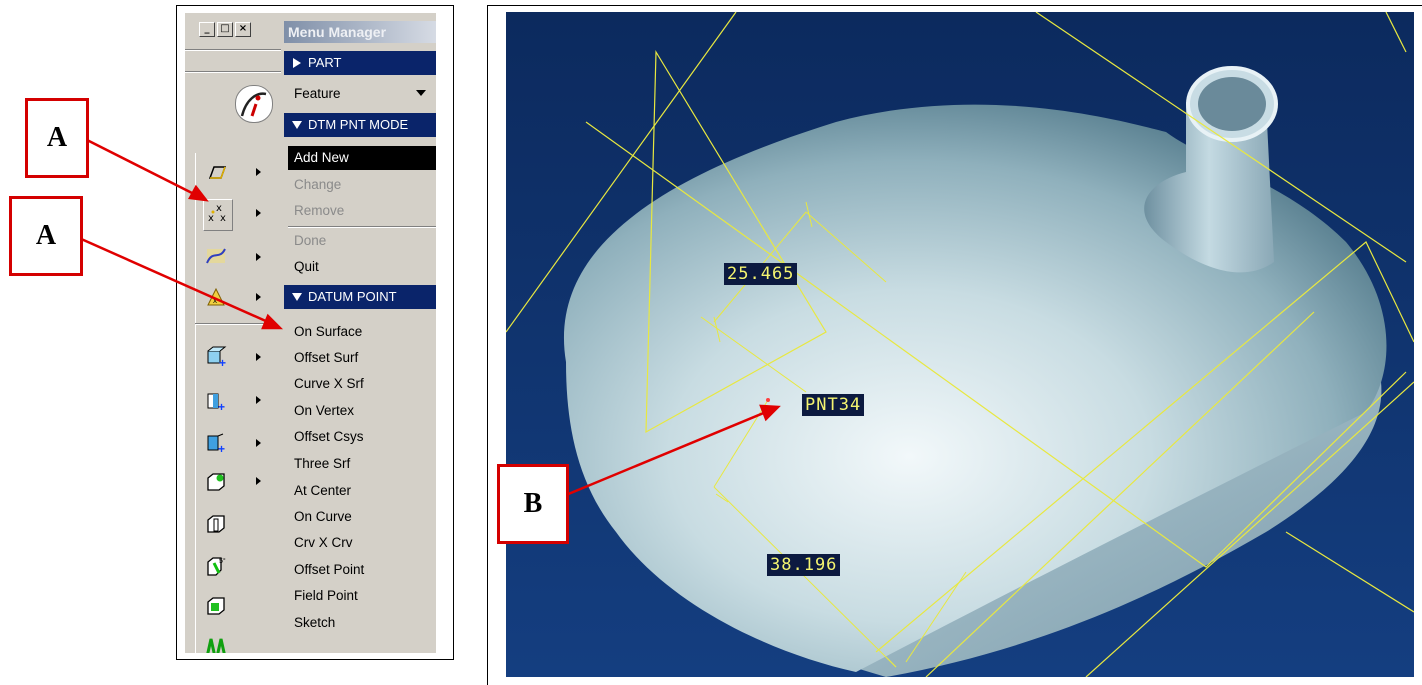 This screenshot has width=1422, height=685. I want to click on svg-text: 5°, so click(222, 561).